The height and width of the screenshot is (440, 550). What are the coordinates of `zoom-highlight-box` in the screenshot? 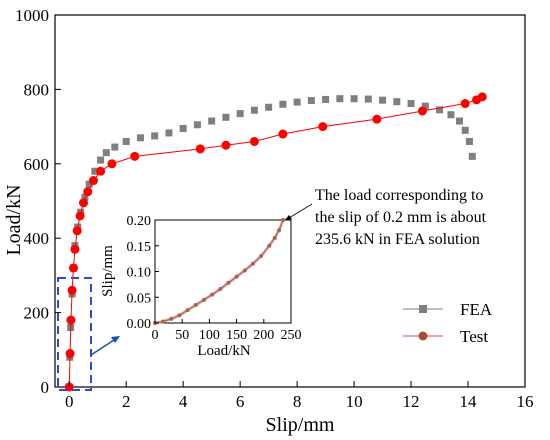 It's located at (74, 334).